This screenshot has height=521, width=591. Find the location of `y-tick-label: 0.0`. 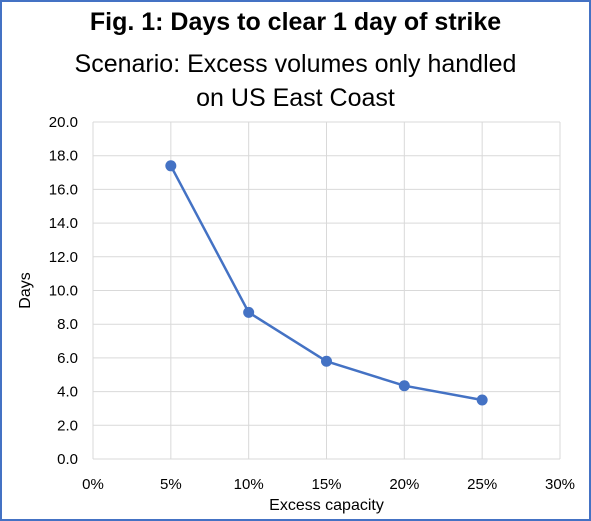

y-tick-label: 0.0 is located at coordinates (67, 459).